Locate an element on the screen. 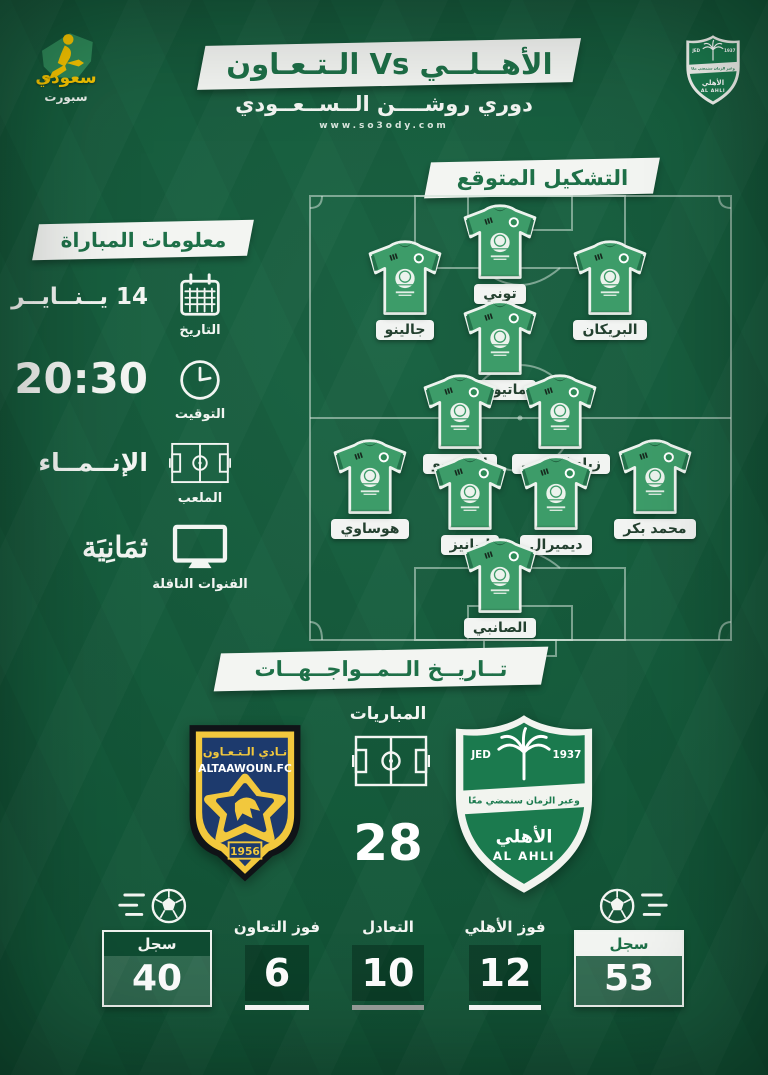 The image size is (768, 1075). player: هوساوي is located at coordinates (370, 488).